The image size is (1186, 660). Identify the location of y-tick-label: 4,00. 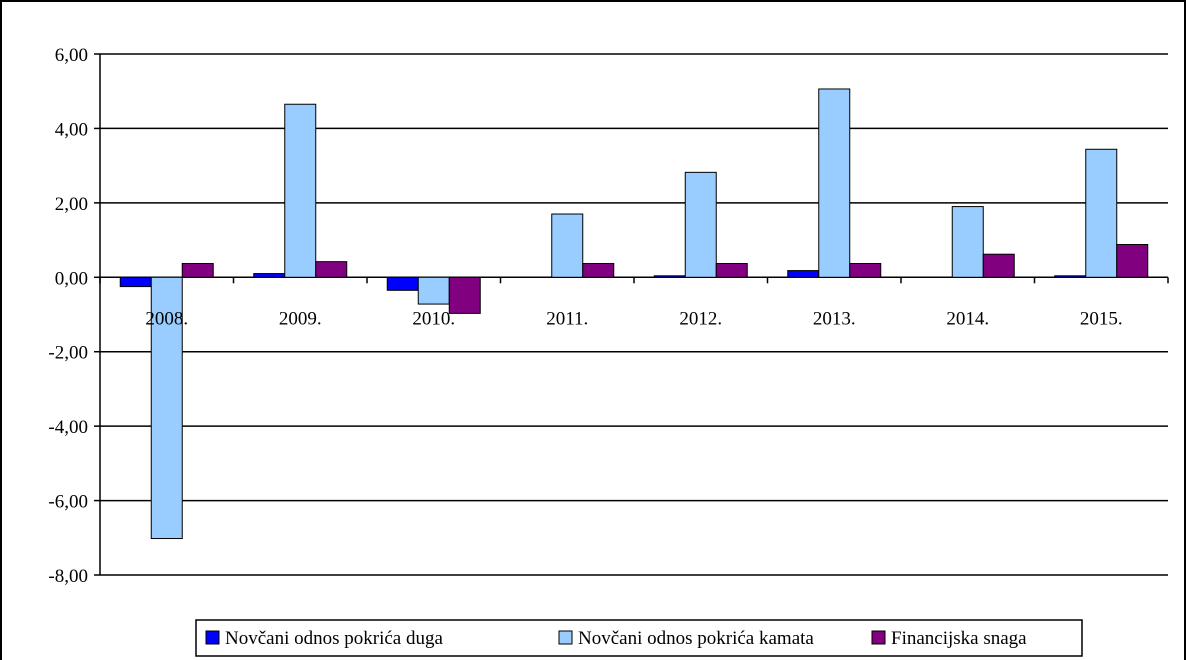
(71, 129).